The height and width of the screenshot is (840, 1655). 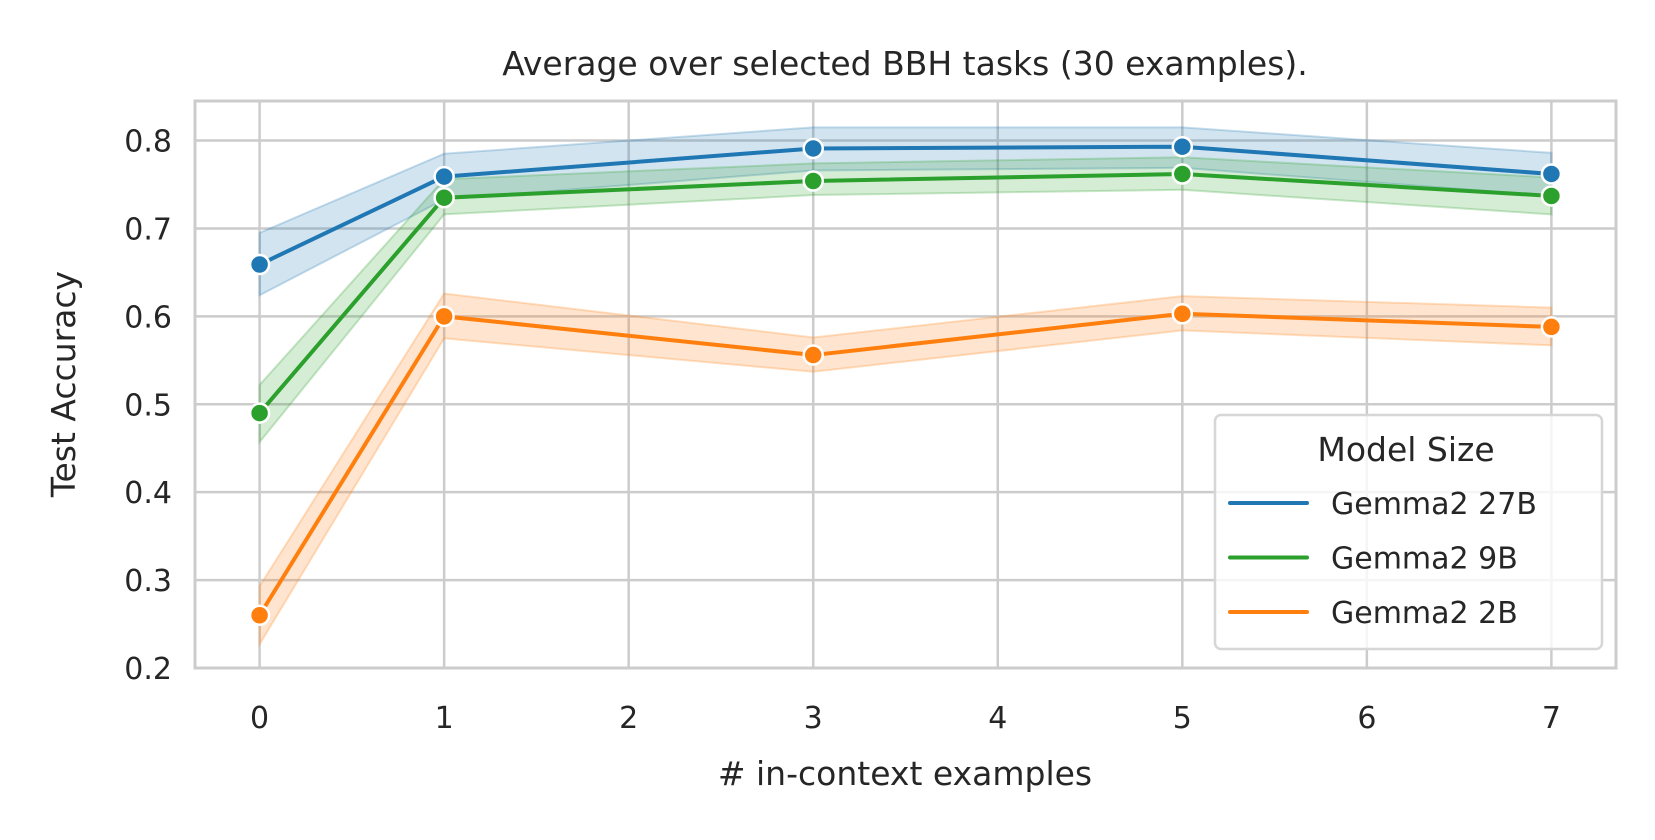 What do you see at coordinates (1182, 718) in the screenshot?
I see `x-tick-label: 5` at bounding box center [1182, 718].